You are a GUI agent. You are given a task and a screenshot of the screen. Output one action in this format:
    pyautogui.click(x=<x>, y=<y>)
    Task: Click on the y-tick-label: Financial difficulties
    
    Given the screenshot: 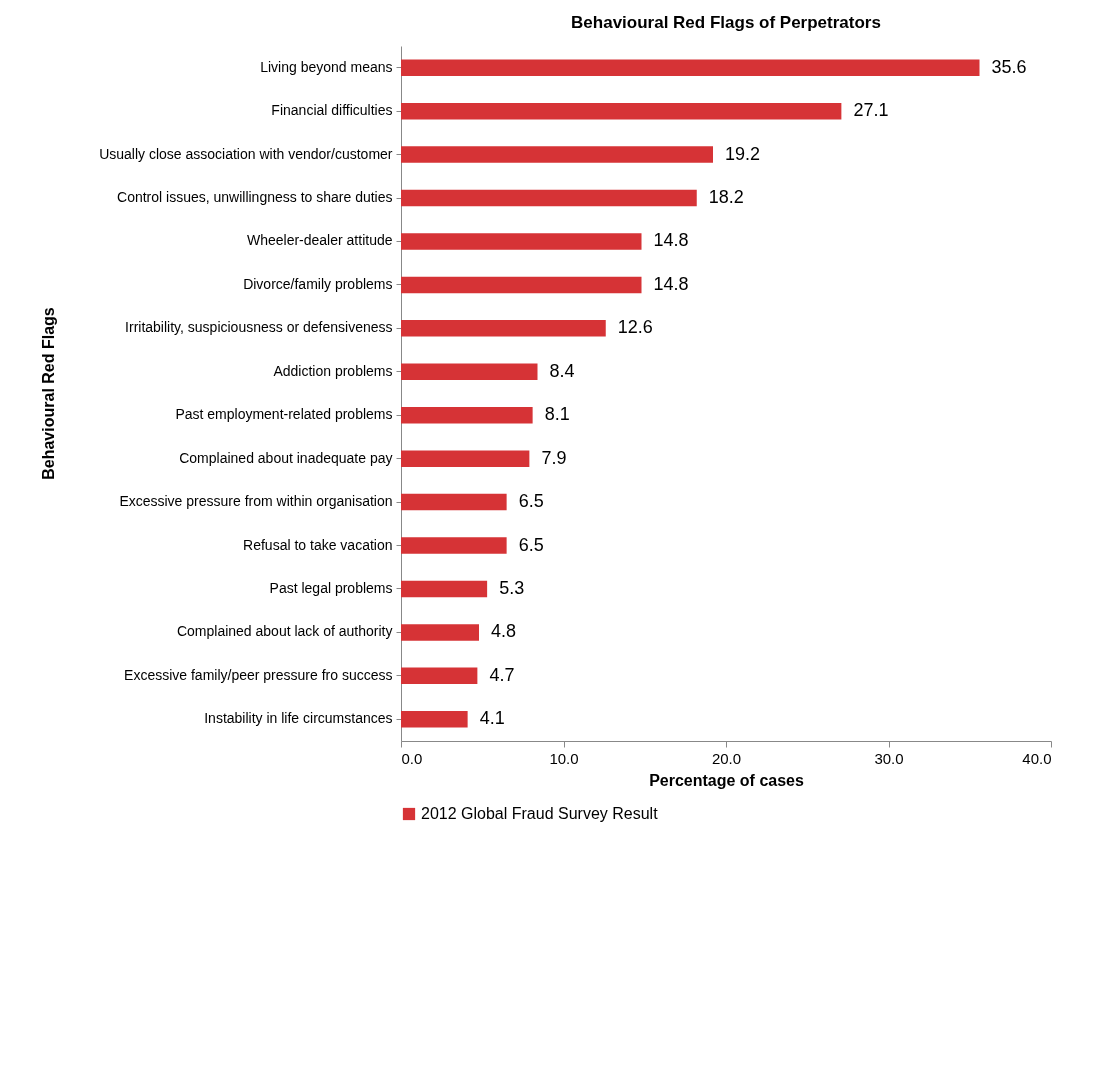 What is the action you would take?
    pyautogui.click(x=332, y=110)
    